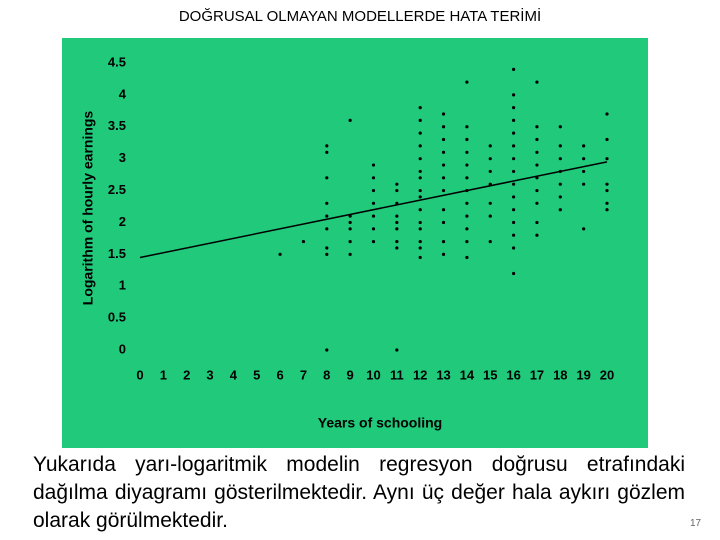 Image resolution: width=720 pixels, height=540 pixels. I want to click on x-tick-label: 8, so click(326, 374).